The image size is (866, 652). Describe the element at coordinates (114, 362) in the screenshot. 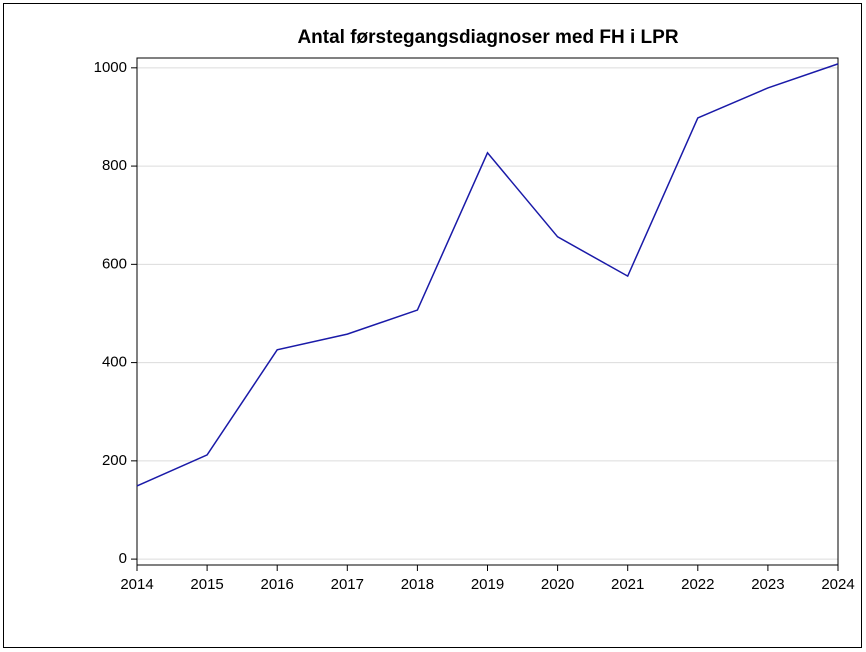

I see `y-tick-label: 400` at that location.